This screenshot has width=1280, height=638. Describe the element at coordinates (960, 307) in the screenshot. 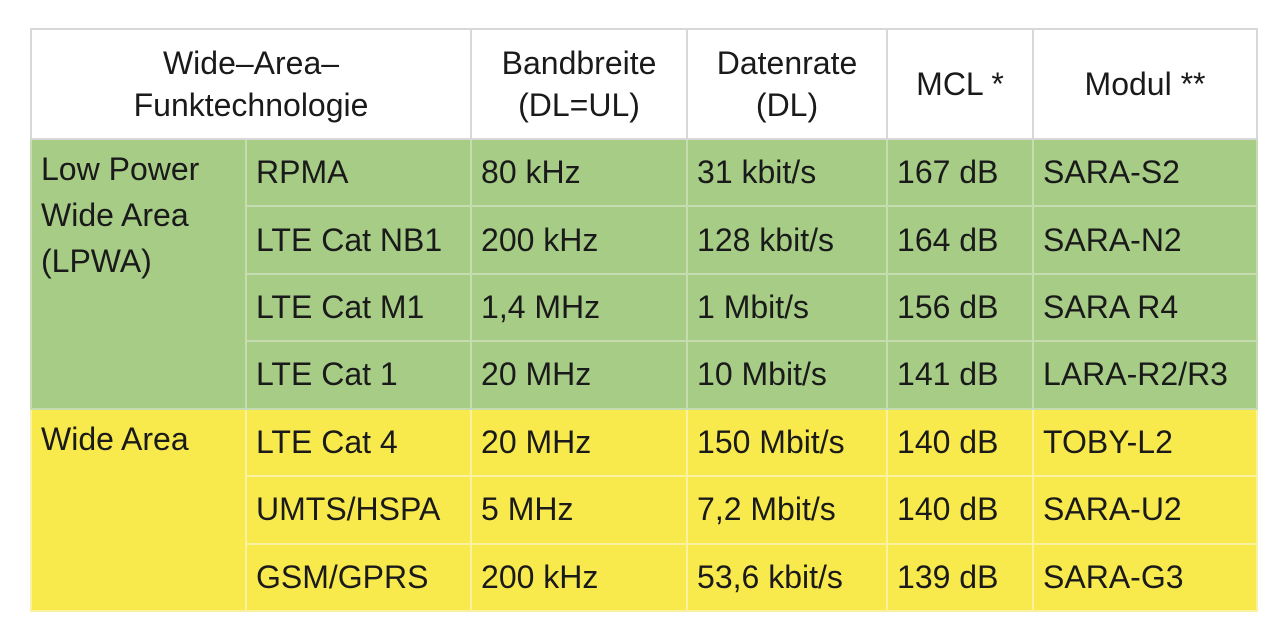

I see `table-cell: 156 dB` at that location.